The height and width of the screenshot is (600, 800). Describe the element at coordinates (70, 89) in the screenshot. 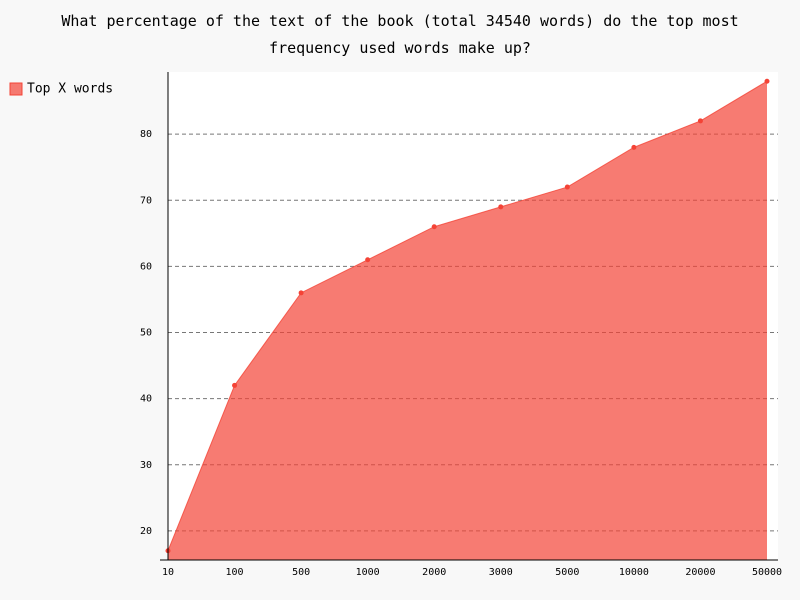

I see `legend-label: Top X words` at that location.